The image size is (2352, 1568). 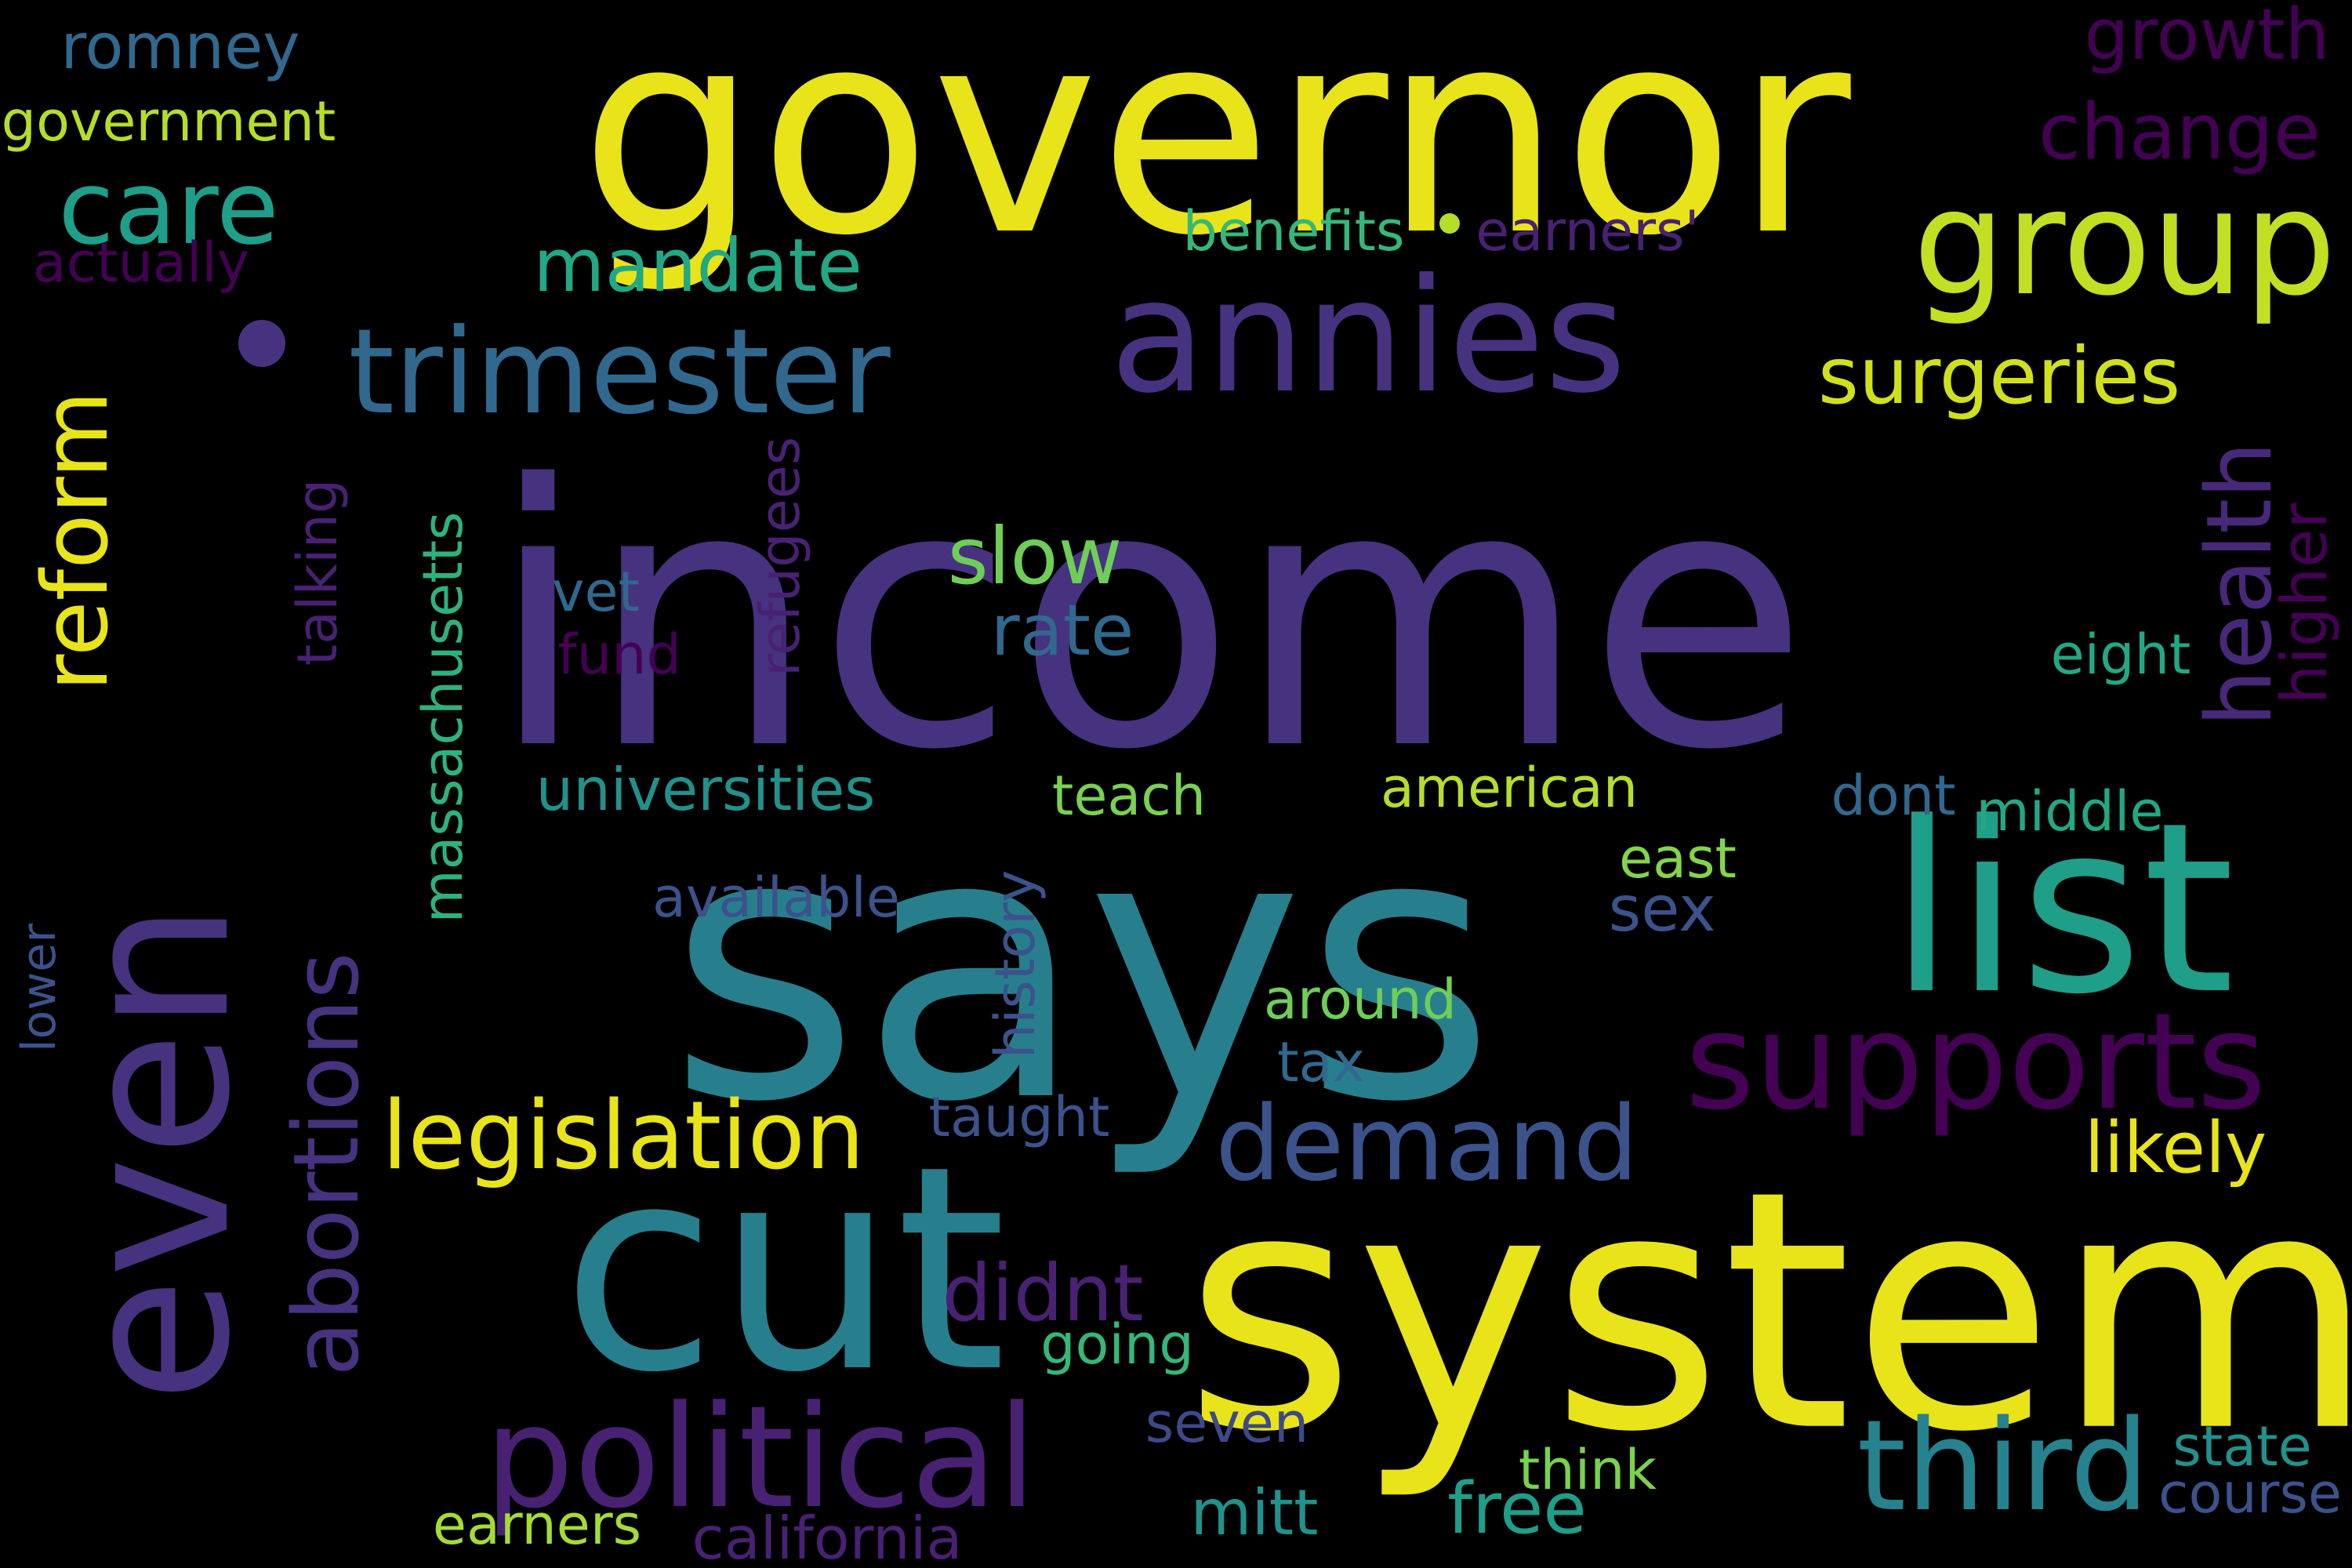 I want to click on word-system: system, so click(x=1768, y=1312).